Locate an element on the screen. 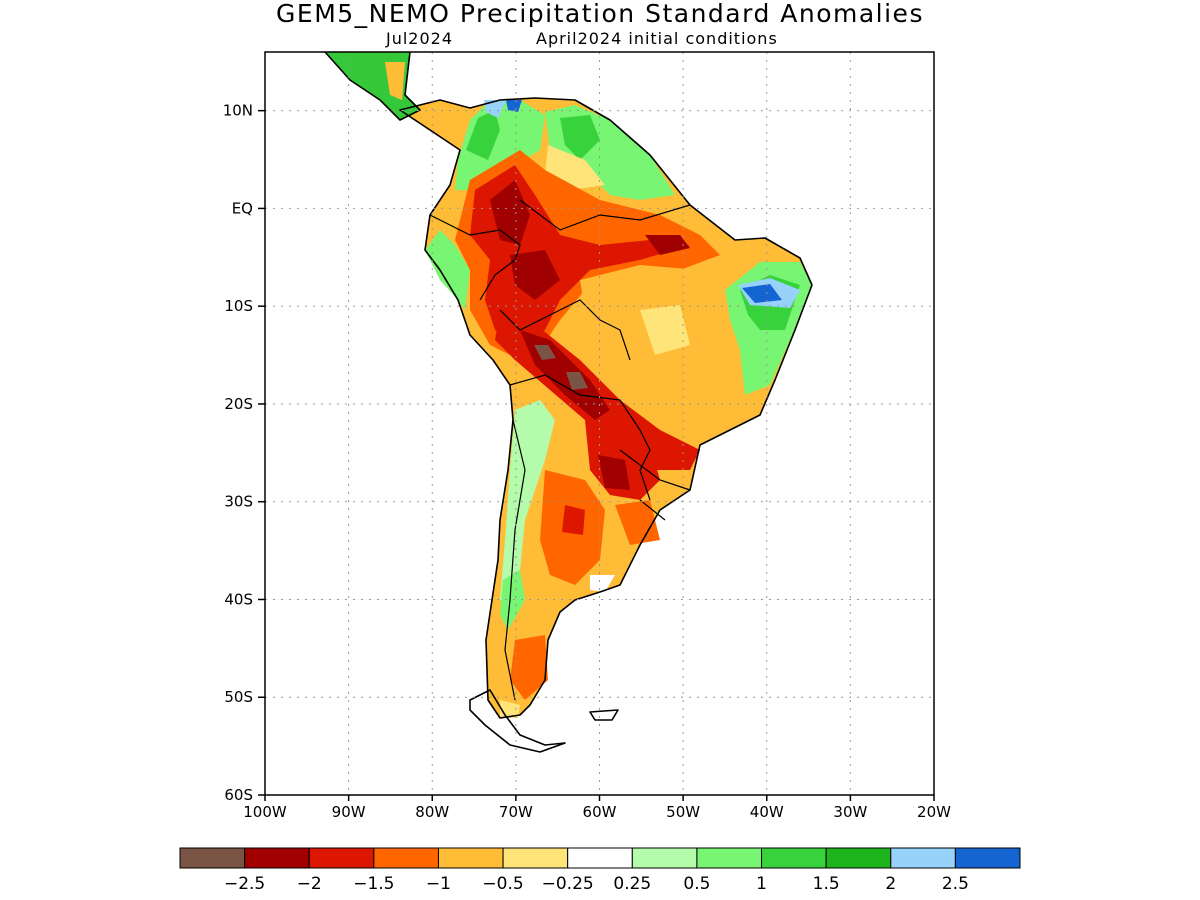  lat-tick-label: 10S is located at coordinates (238, 306).